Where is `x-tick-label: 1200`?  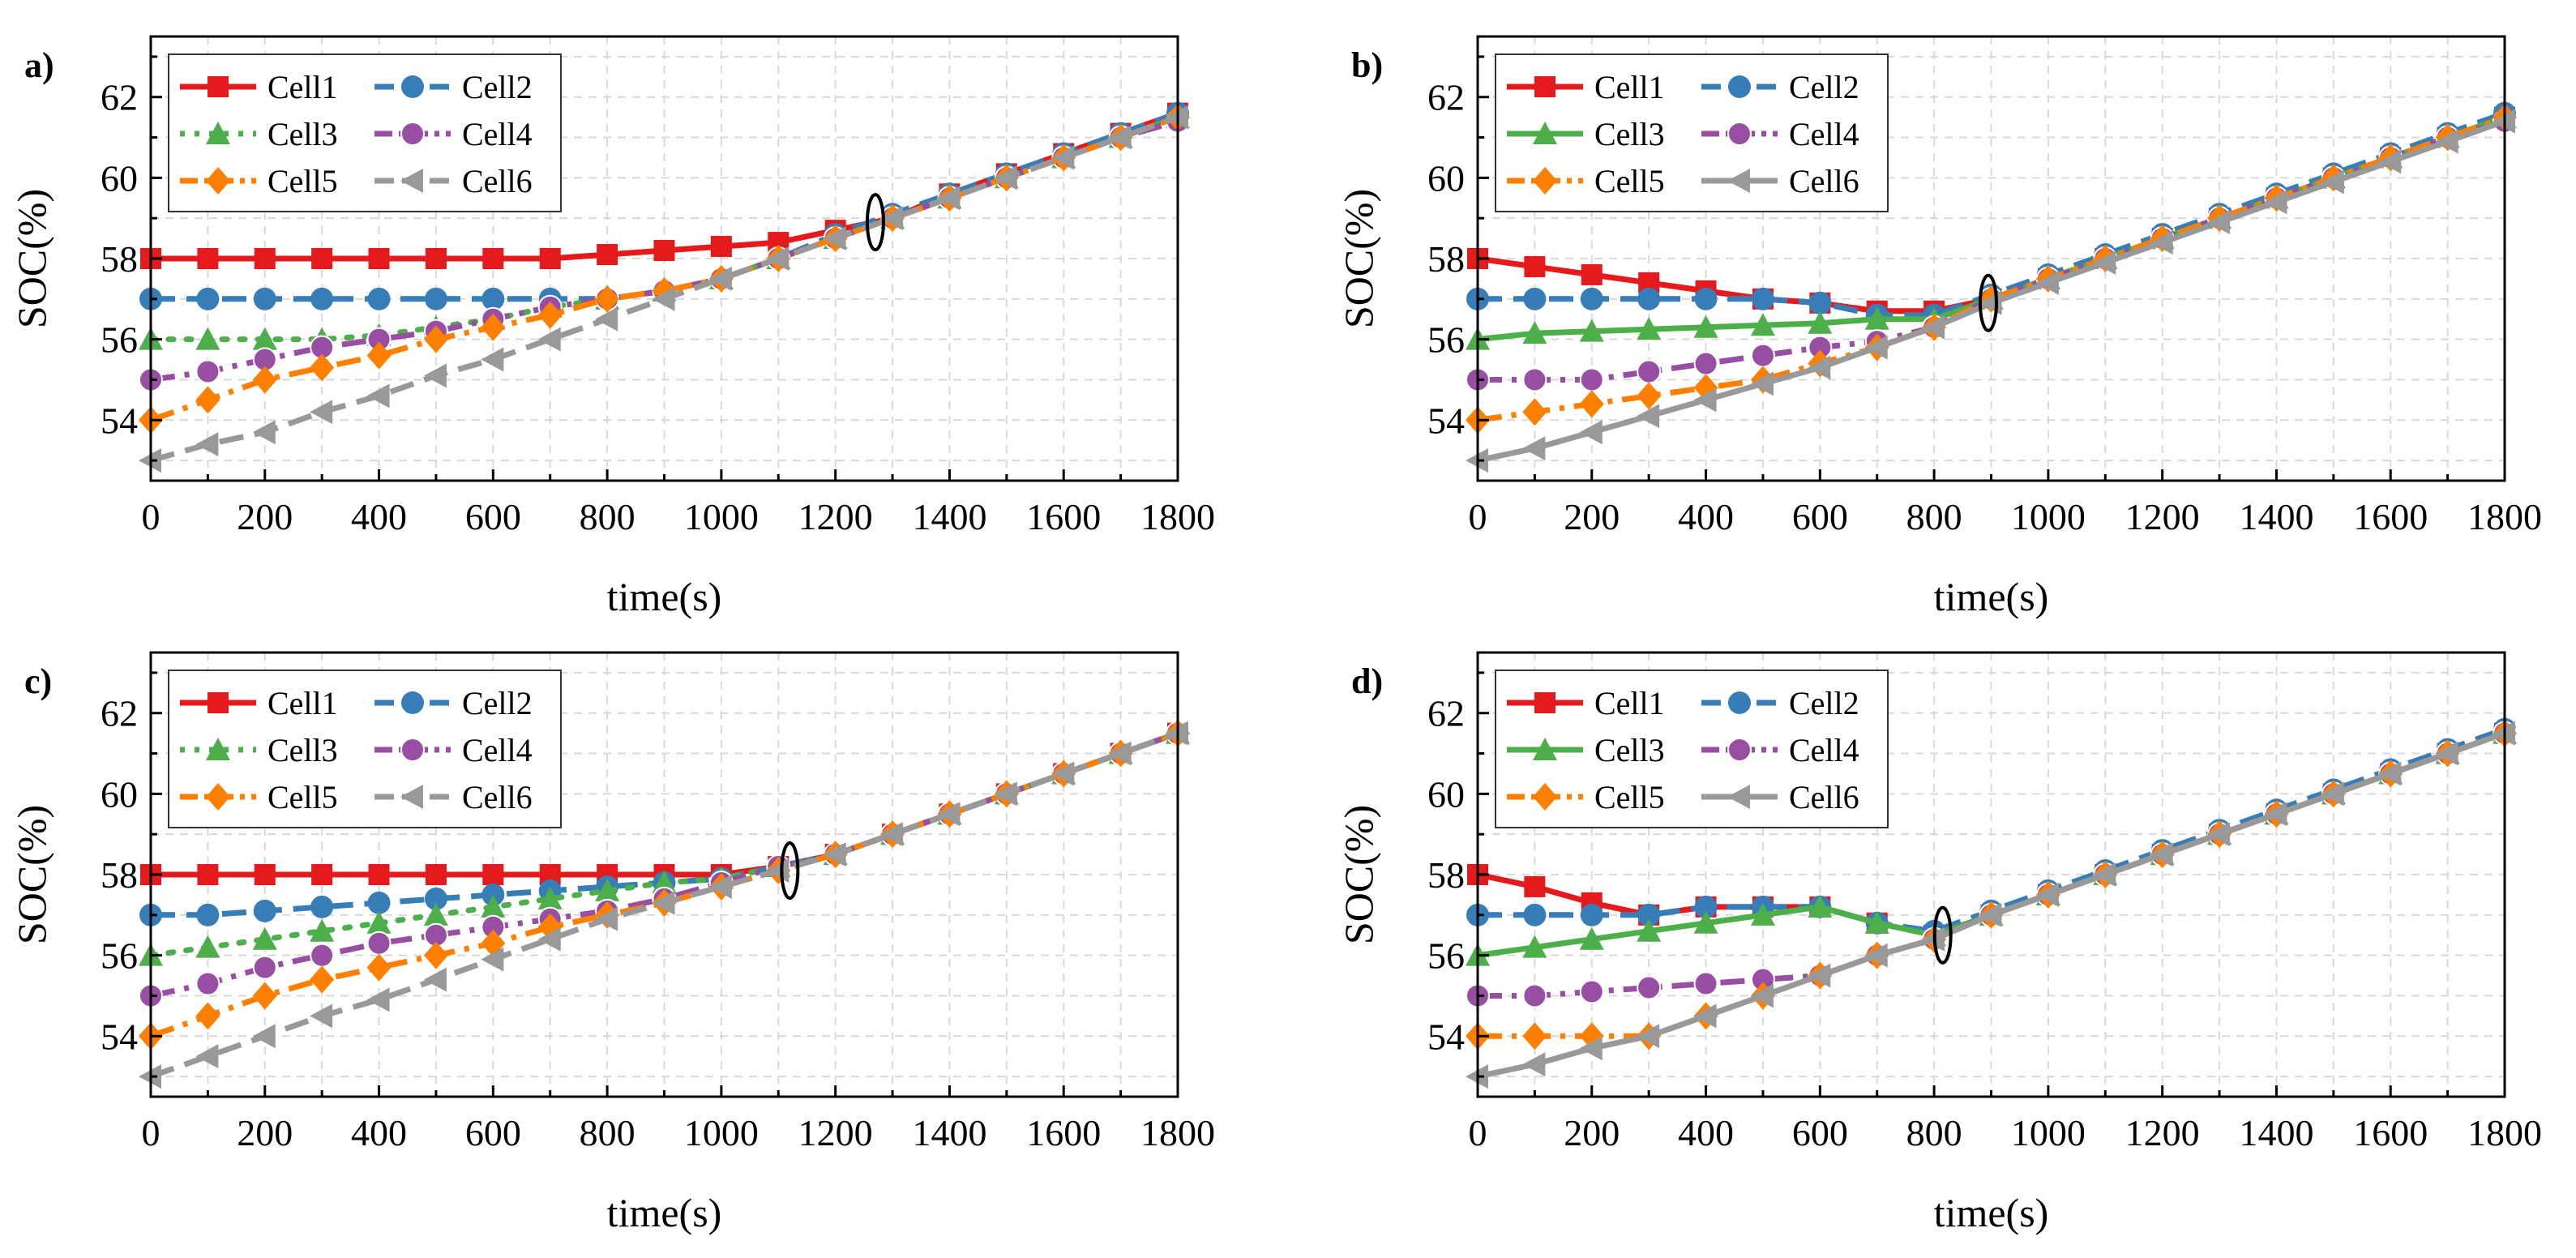
x-tick-label: 1200 is located at coordinates (2162, 1132).